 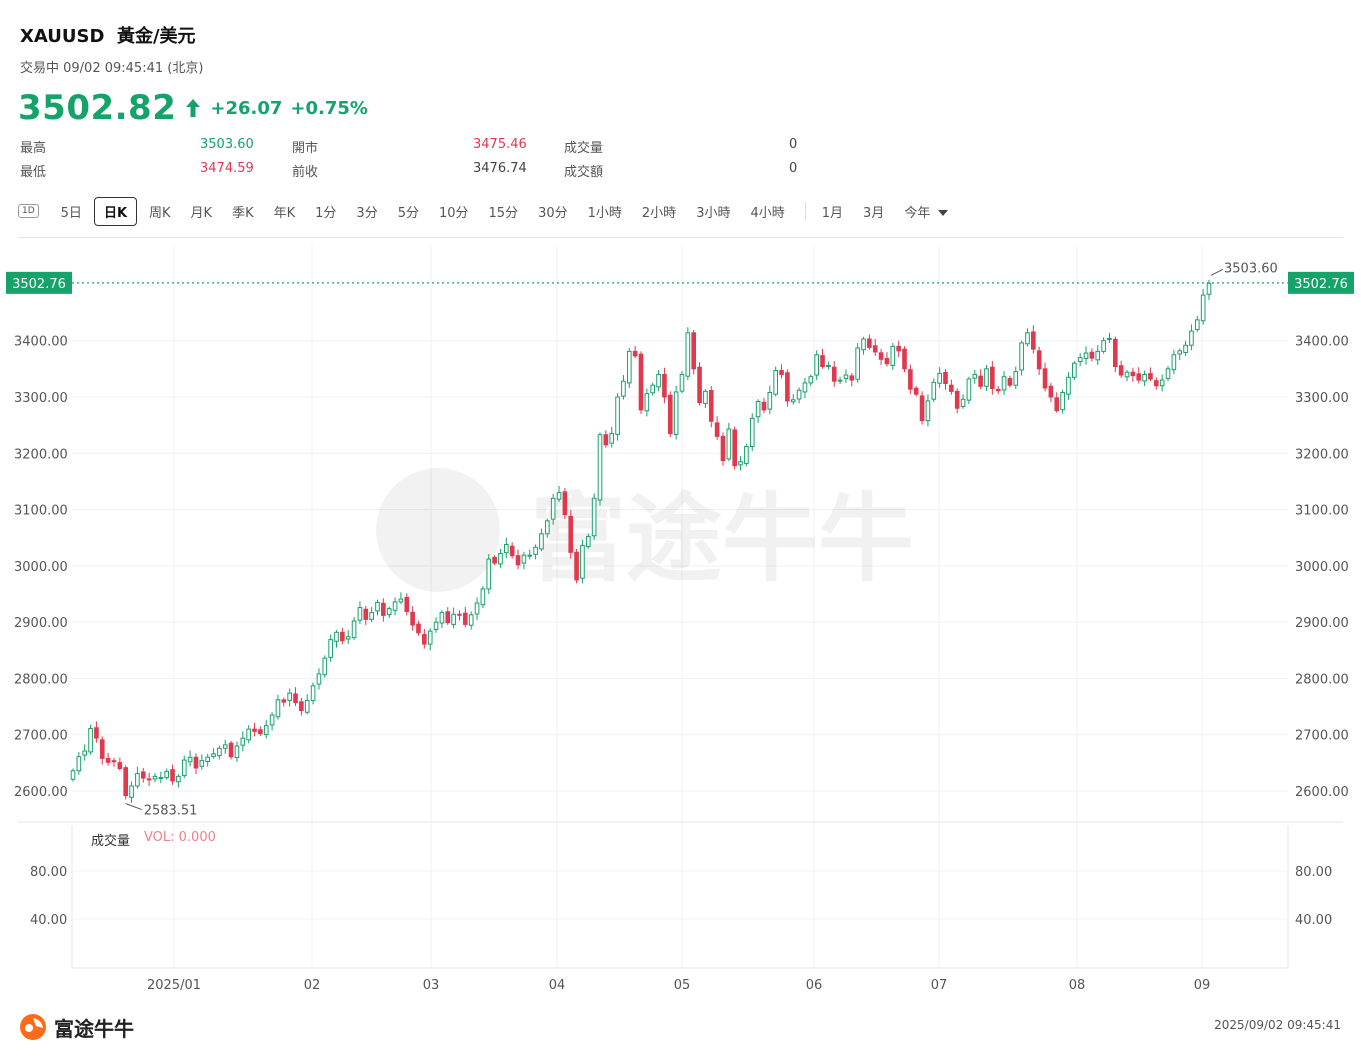 What do you see at coordinates (503, 213) in the screenshot?
I see `tab-15min: 15分` at bounding box center [503, 213].